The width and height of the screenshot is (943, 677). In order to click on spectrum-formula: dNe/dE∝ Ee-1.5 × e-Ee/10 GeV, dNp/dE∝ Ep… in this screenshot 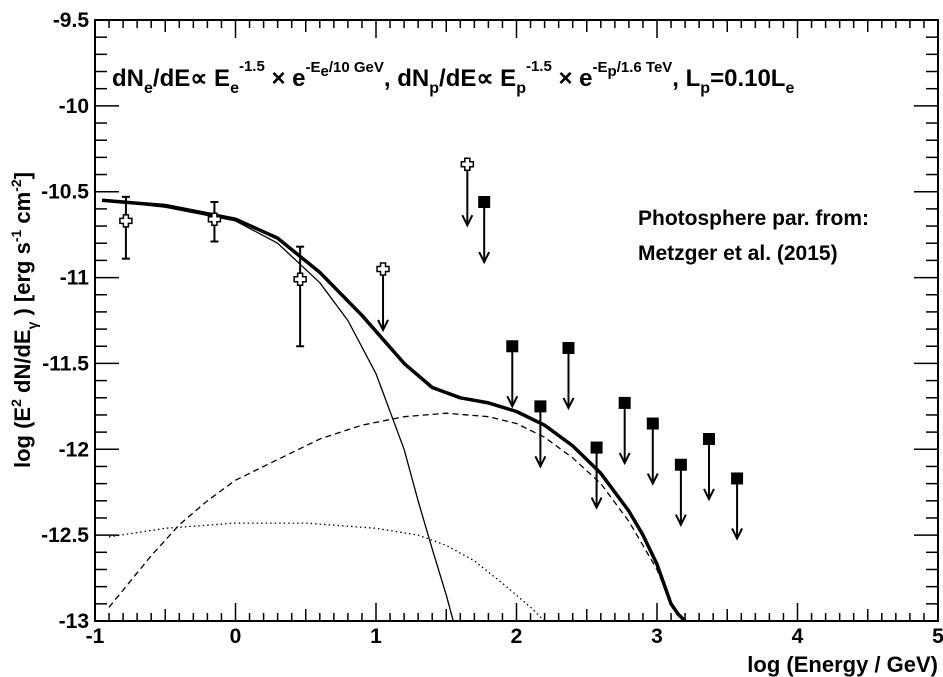, I will do `click(453, 77)`.